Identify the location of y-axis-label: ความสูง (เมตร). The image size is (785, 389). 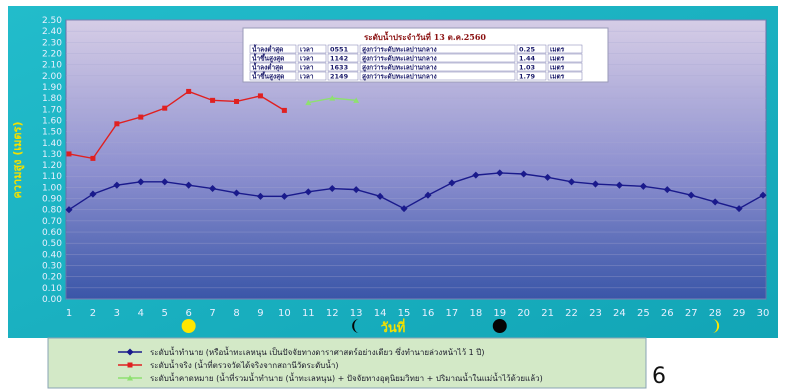
(18, 160).